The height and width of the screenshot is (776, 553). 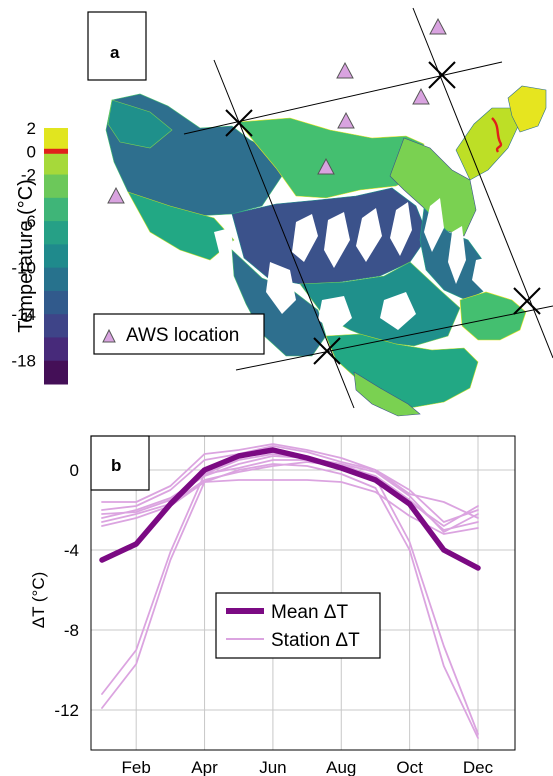 What do you see at coordinates (66, 590) in the screenshot?
I see `y-tick-labels: 0 -4 -8 -12` at bounding box center [66, 590].